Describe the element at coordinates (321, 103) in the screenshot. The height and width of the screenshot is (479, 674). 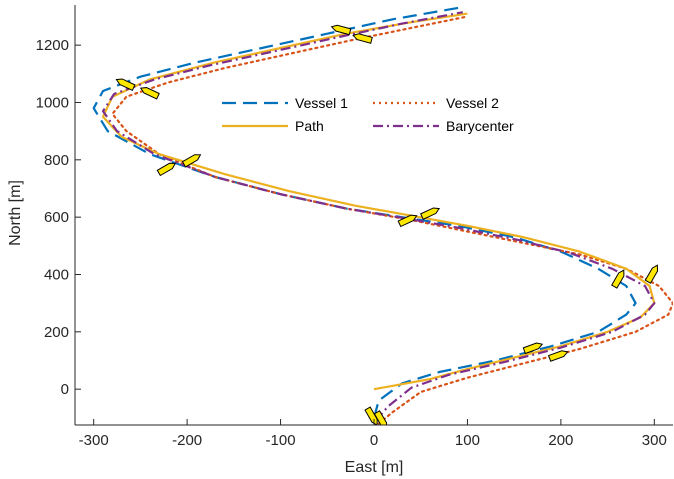
I see `legend-label: Vessel 1` at that location.